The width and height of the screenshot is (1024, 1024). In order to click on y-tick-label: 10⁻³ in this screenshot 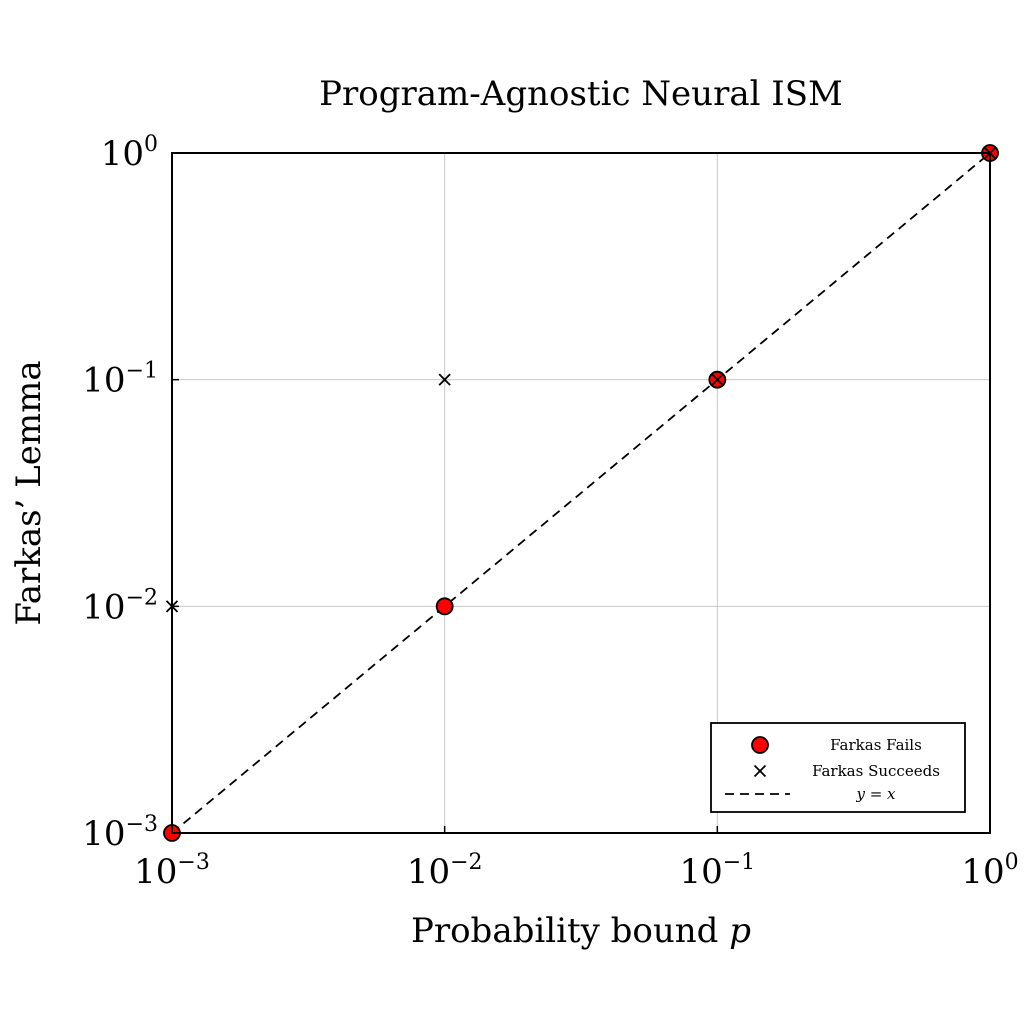, I will do `click(120, 833)`.